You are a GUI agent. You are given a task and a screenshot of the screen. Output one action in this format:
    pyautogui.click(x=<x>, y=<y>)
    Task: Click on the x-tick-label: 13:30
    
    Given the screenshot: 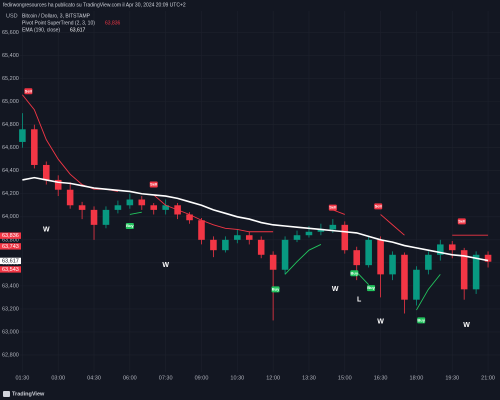 What is the action you would take?
    pyautogui.click(x=309, y=378)
    